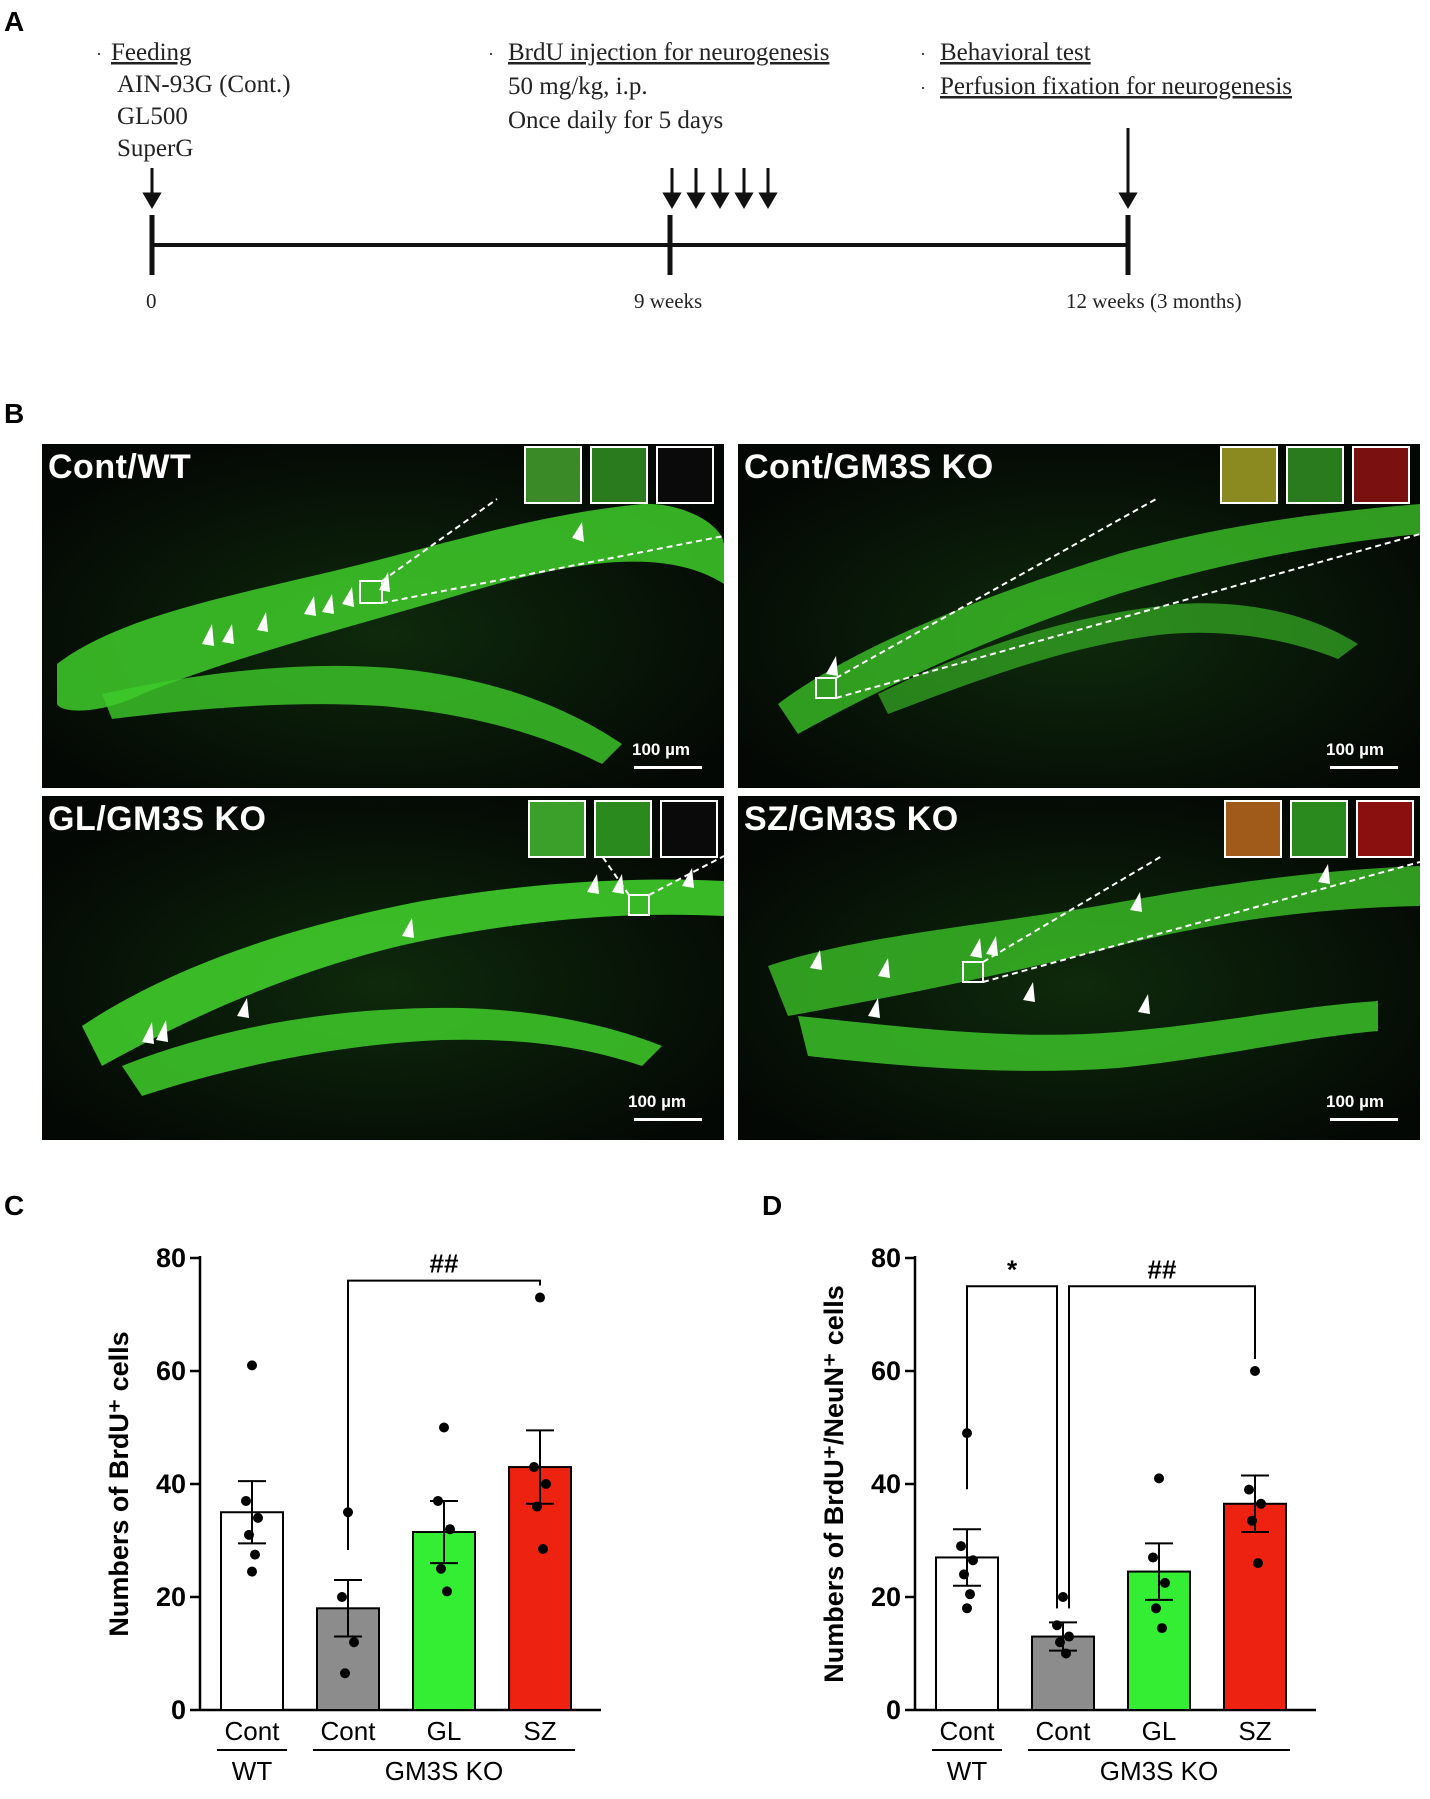  Describe the element at coordinates (444, 1264) in the screenshot. I see `significance-label: ##` at that location.